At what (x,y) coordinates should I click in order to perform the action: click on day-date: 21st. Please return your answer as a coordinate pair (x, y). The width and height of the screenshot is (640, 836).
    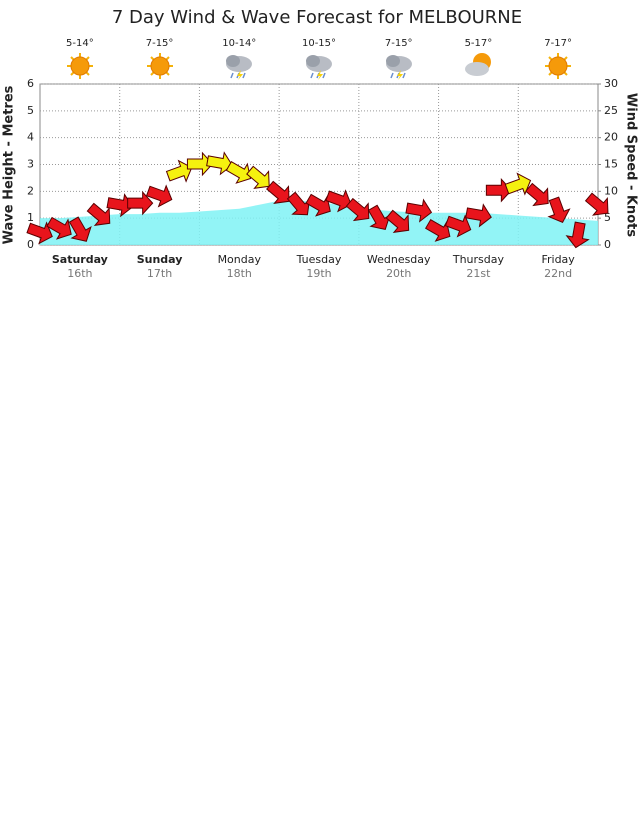
    Looking at the image, I should click on (478, 273).